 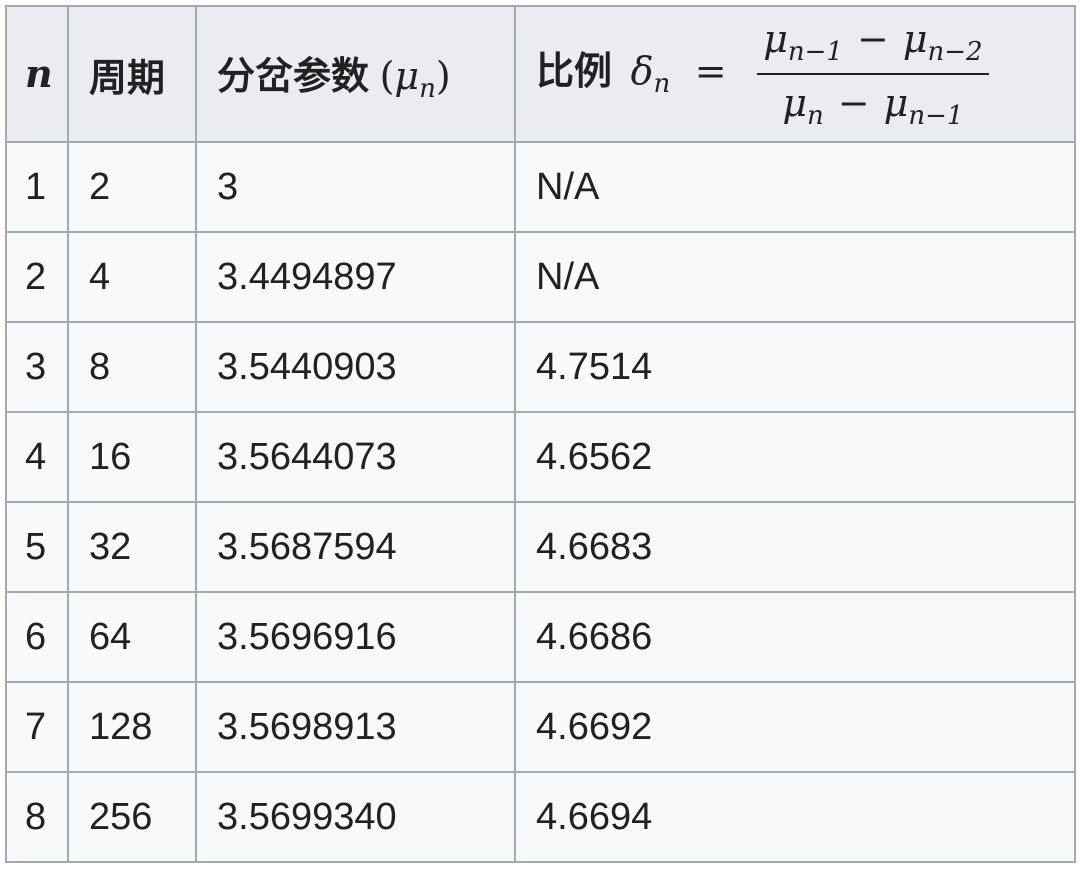 What do you see at coordinates (132, 547) in the screenshot?
I see `cell-period: 32` at bounding box center [132, 547].